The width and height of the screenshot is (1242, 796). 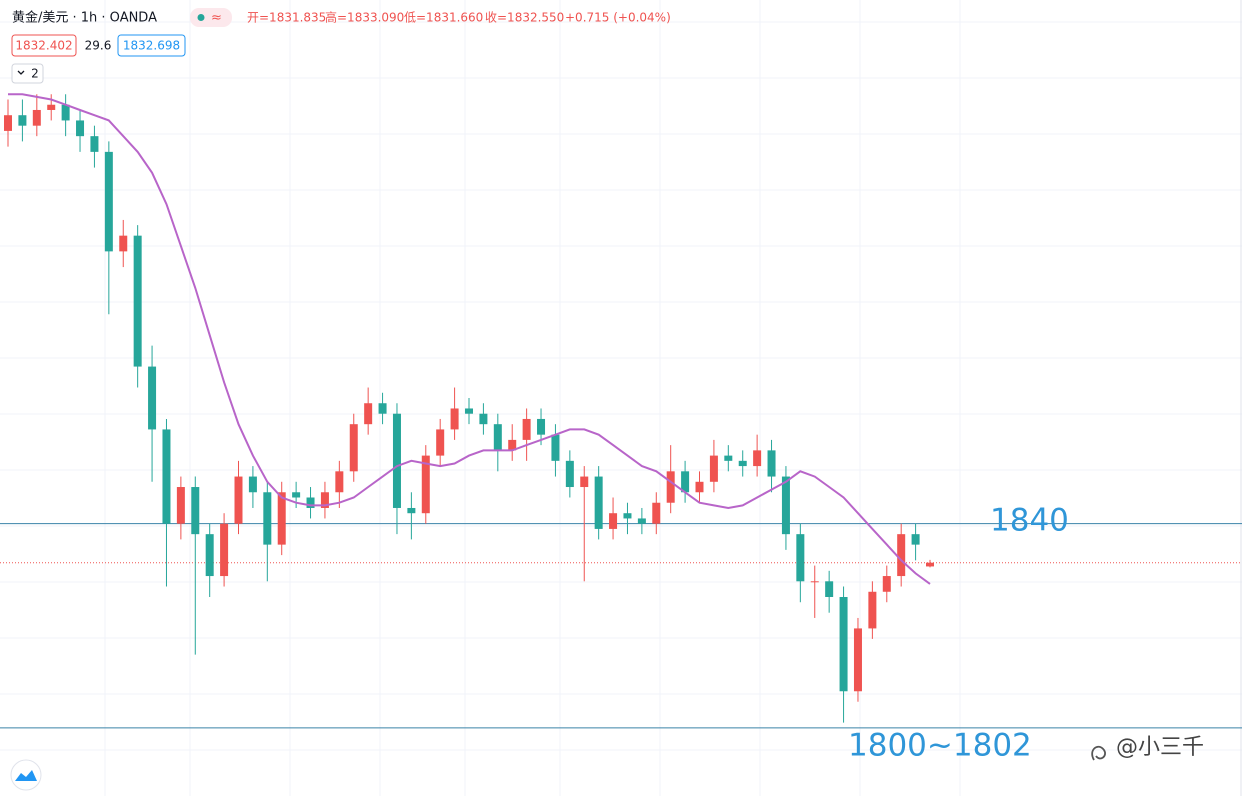 I want to click on bid: 1832.402, so click(x=43, y=46).